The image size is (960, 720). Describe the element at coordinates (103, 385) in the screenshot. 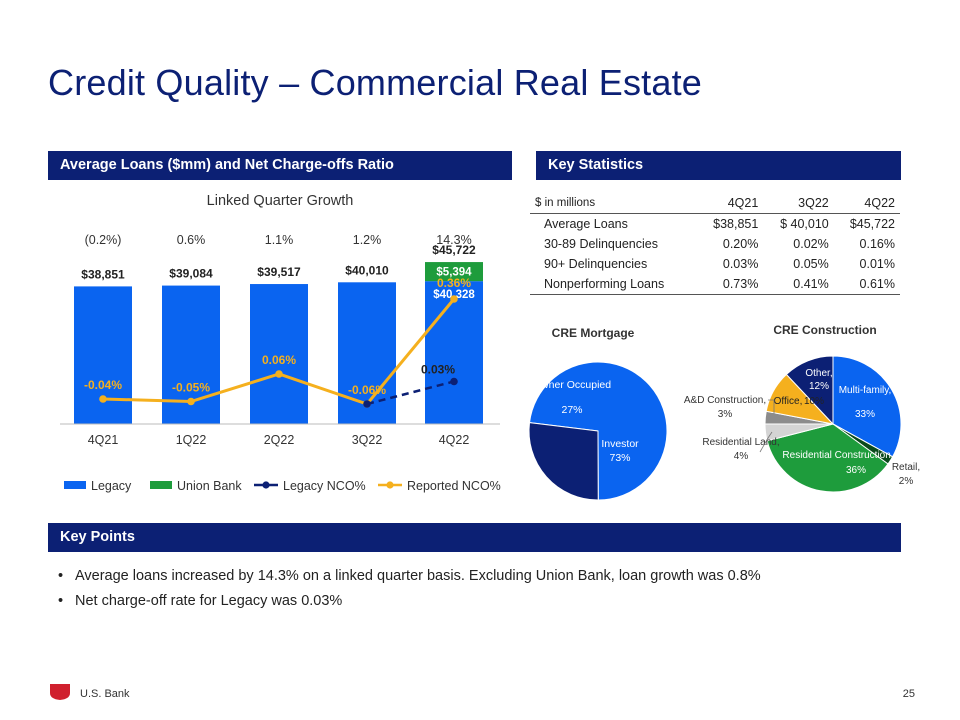

I see `reported-nco-label: -0.04%` at that location.